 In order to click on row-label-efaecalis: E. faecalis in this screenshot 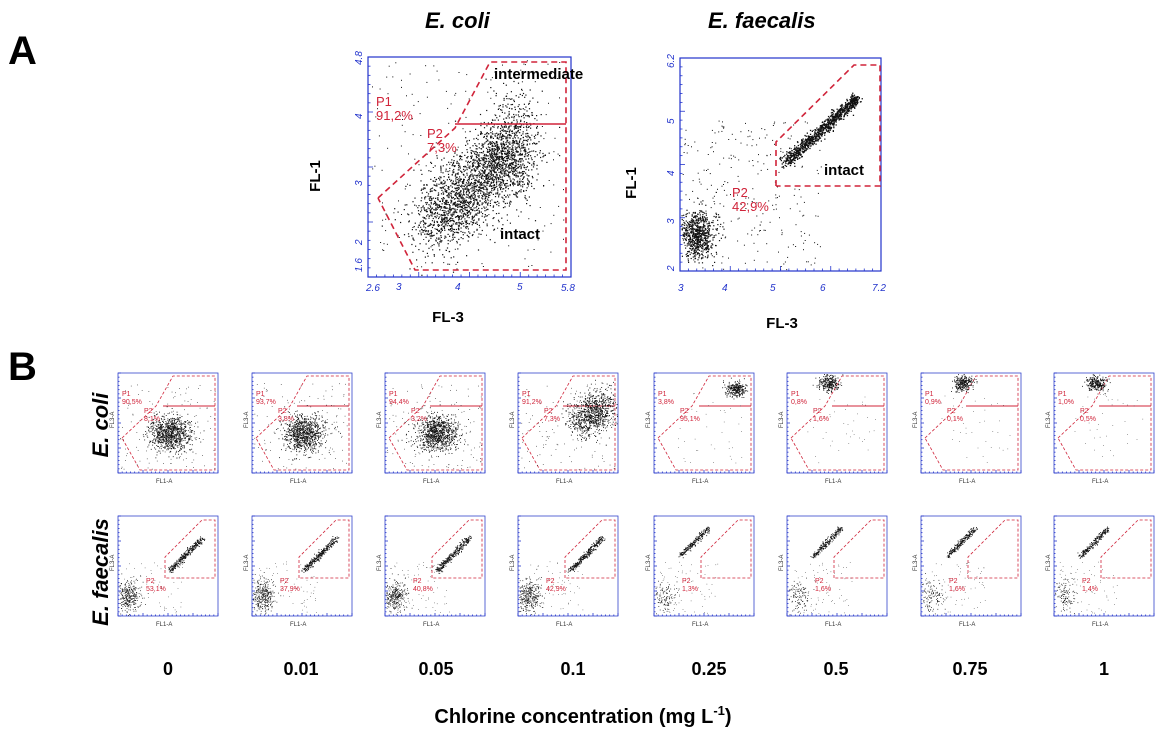, I will do `click(100, 572)`.